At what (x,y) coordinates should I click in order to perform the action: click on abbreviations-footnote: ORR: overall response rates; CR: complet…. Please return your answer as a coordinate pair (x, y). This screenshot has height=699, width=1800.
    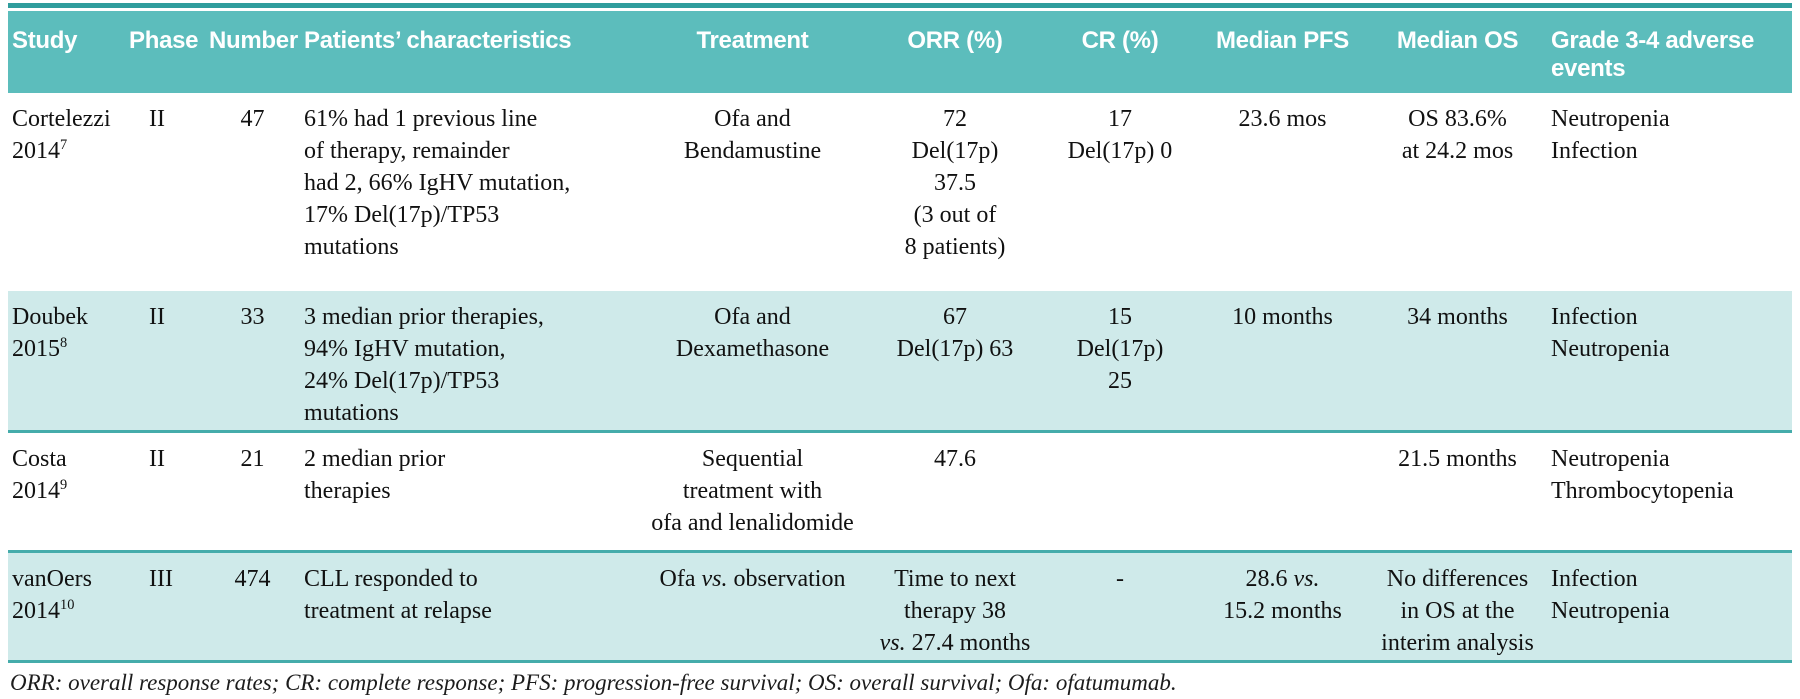
    Looking at the image, I should click on (593, 682).